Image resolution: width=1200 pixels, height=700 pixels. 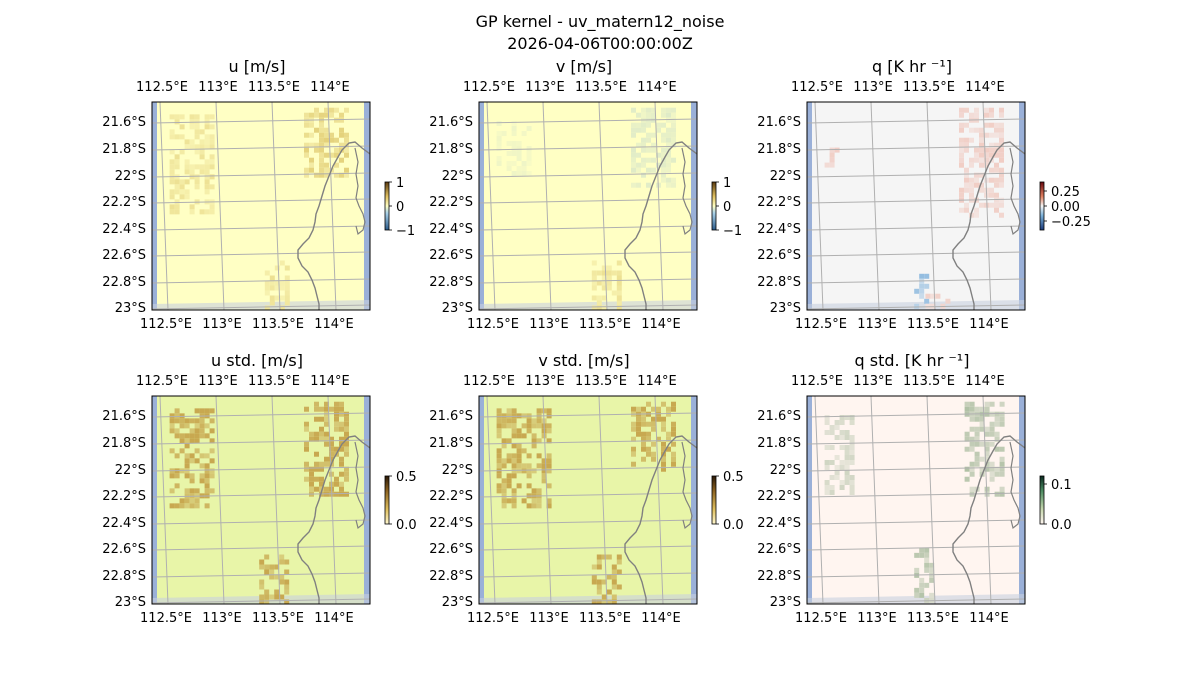 What do you see at coordinates (779, 549) in the screenshot?
I see `lat-tick-label: 22.6°S` at bounding box center [779, 549].